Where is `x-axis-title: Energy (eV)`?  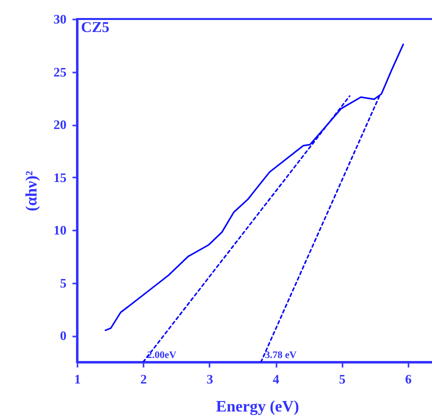
x-axis-title: Energy (eV) is located at coordinates (258, 407).